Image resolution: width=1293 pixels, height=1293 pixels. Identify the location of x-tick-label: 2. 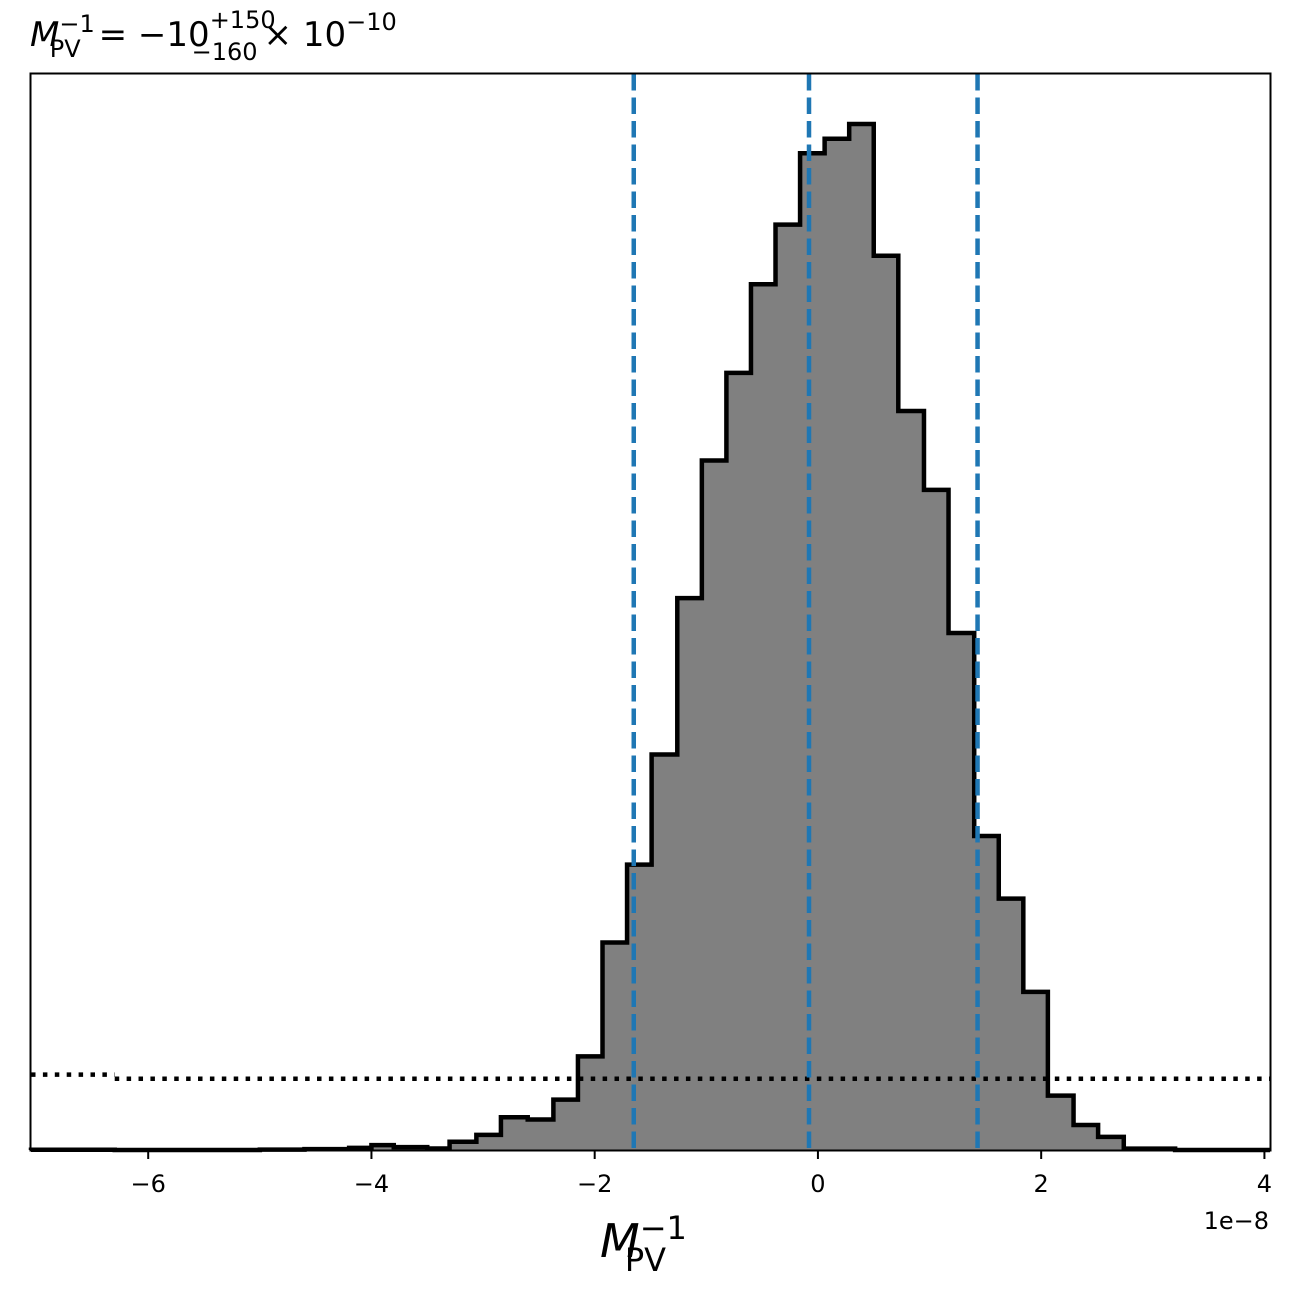
(1041, 1184).